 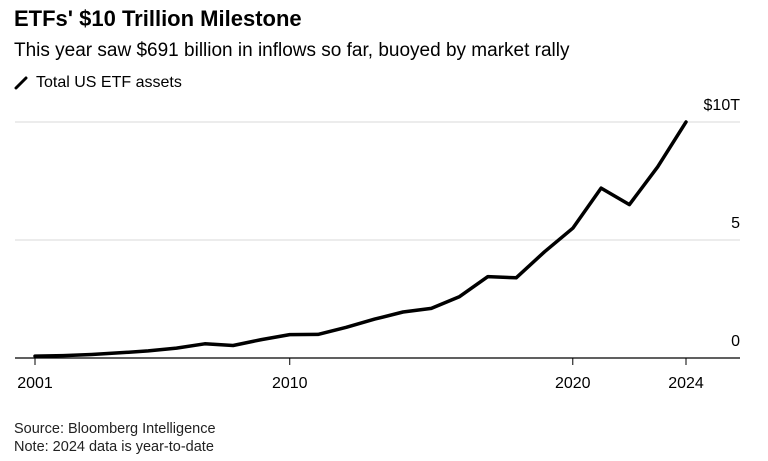 I want to click on legend: Total US ETF assets, so click(x=98, y=83).